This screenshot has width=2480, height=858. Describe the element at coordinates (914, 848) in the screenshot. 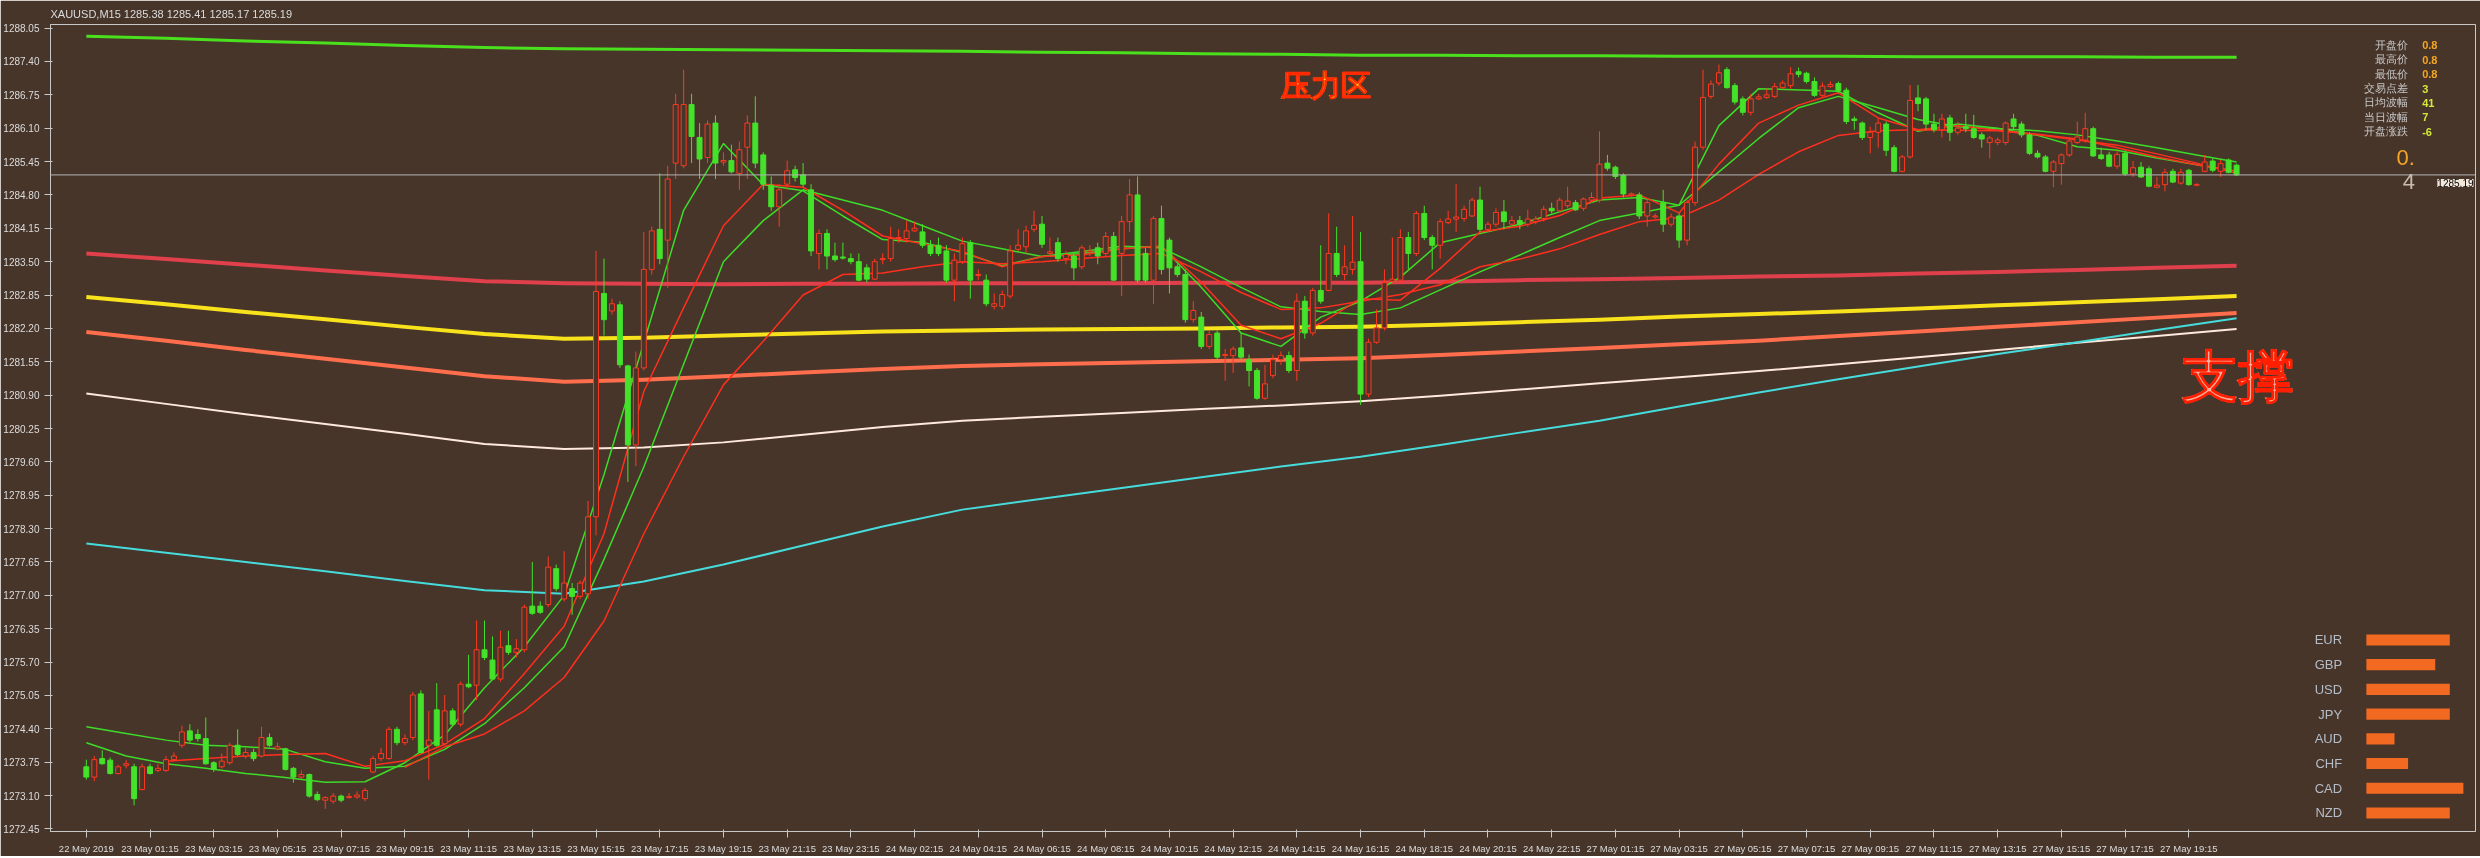

I see `x-tick-label: 24 May 02:15` at that location.